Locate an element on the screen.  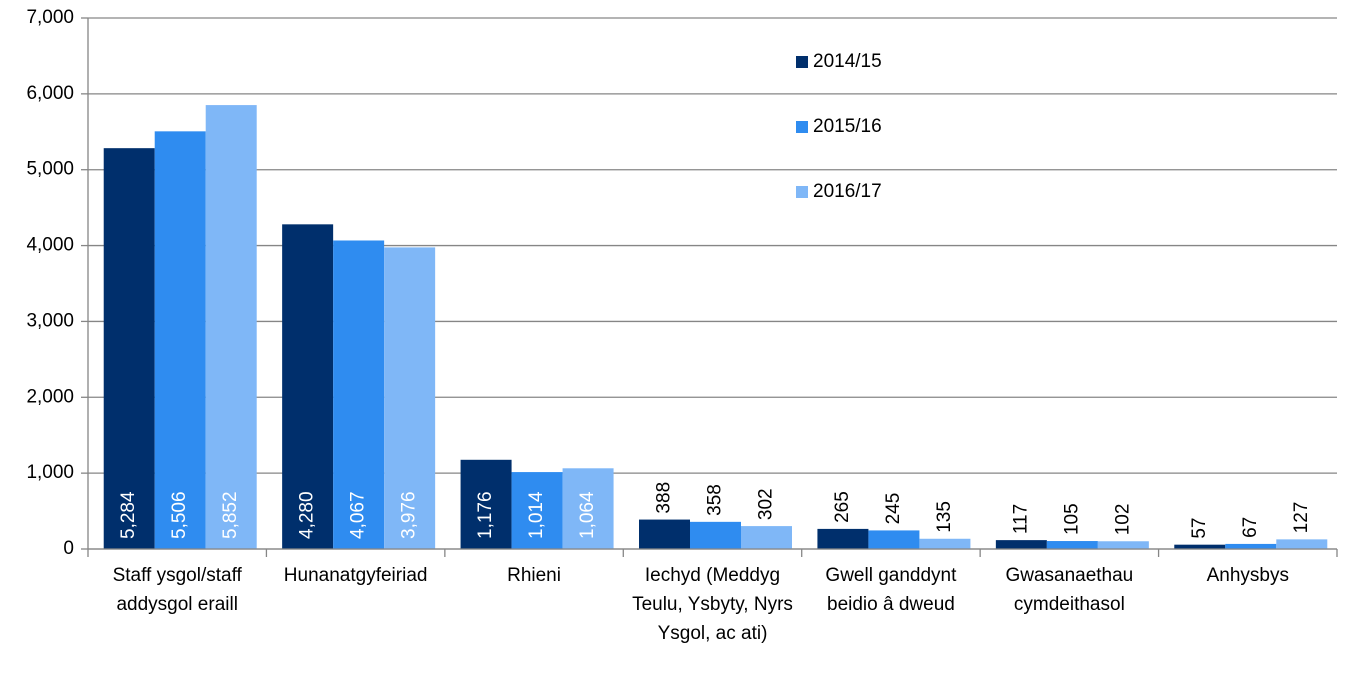
data-label: 388 is located at coordinates (664, 498).